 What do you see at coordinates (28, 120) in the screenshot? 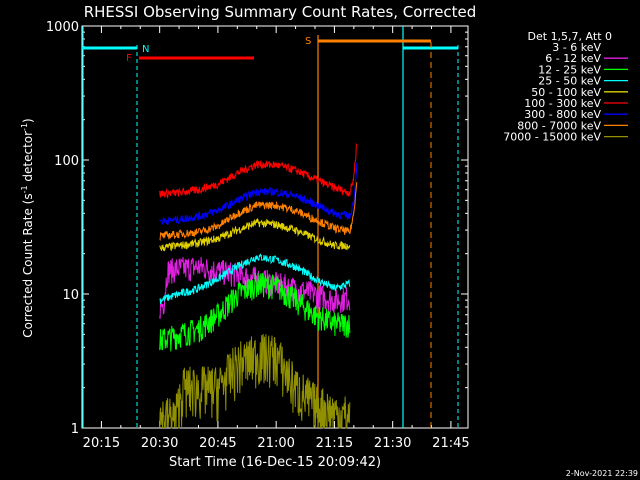
I see `y-label-part: )` at bounding box center [28, 120].